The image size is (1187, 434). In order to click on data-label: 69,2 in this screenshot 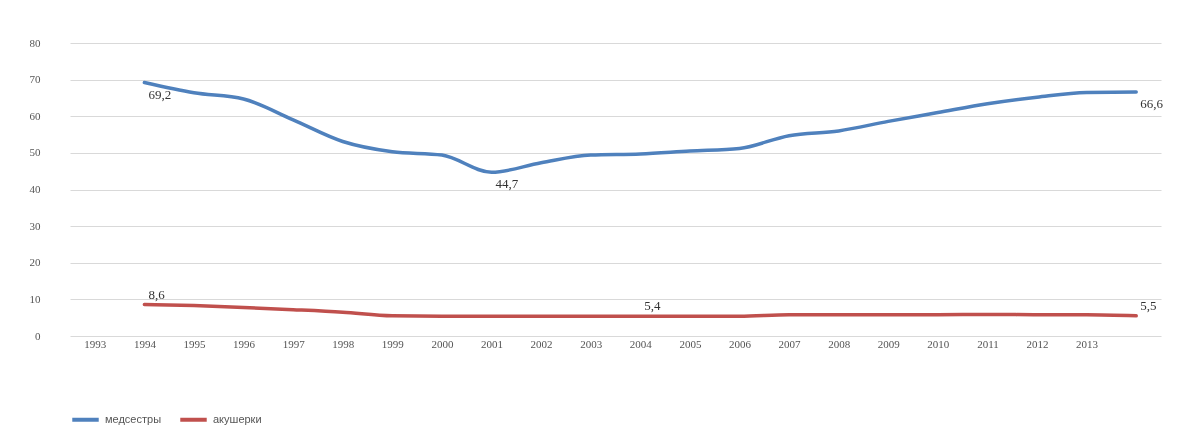, I will do `click(160, 94)`.